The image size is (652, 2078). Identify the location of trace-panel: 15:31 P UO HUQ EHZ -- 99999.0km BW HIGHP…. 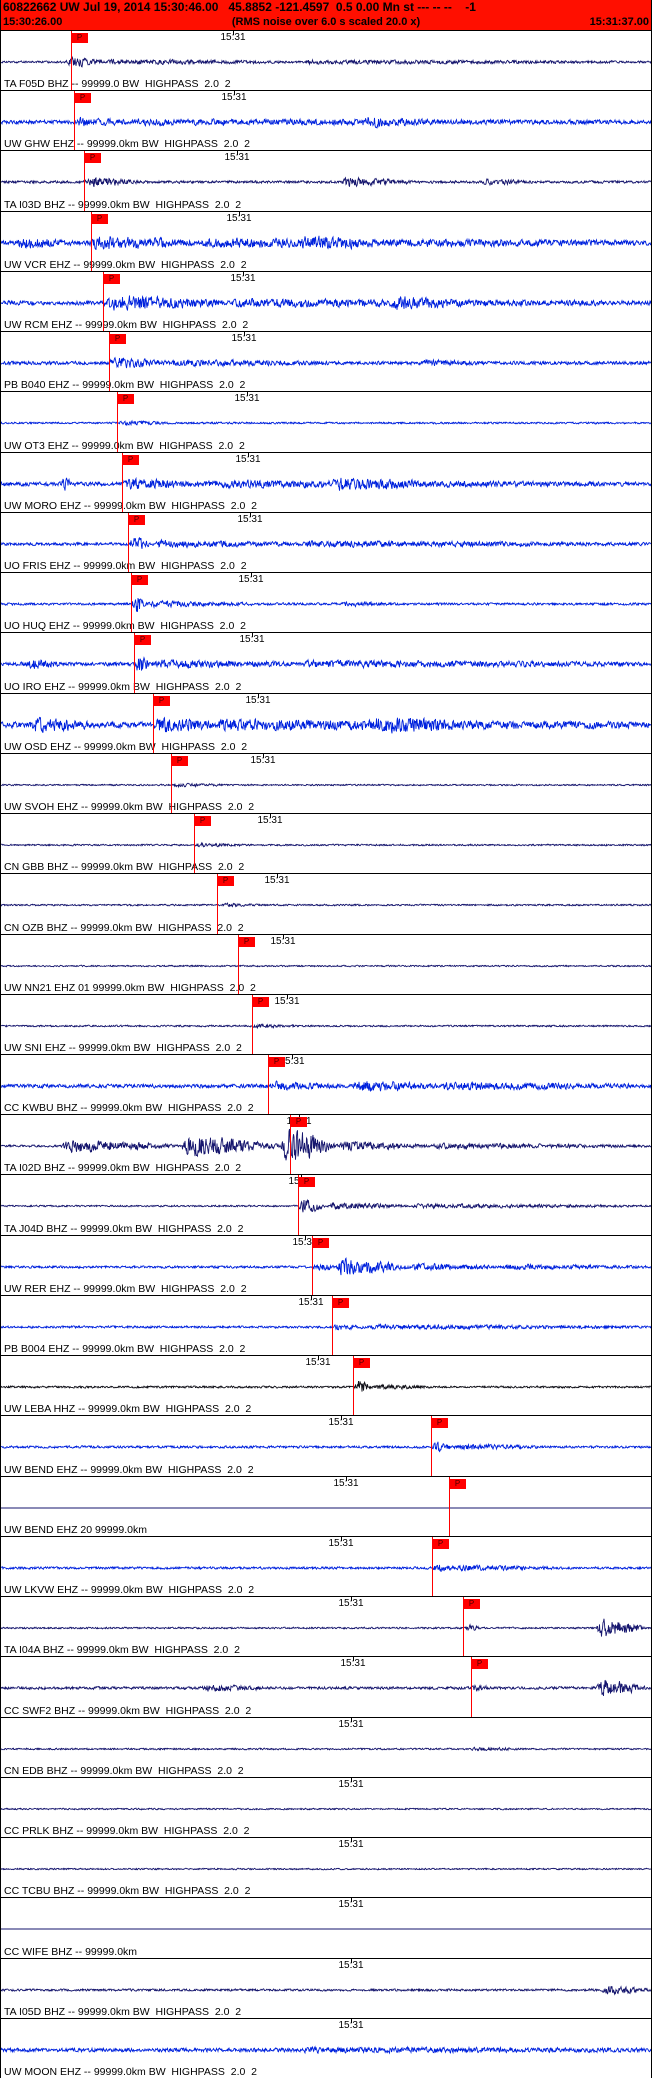
(326, 602).